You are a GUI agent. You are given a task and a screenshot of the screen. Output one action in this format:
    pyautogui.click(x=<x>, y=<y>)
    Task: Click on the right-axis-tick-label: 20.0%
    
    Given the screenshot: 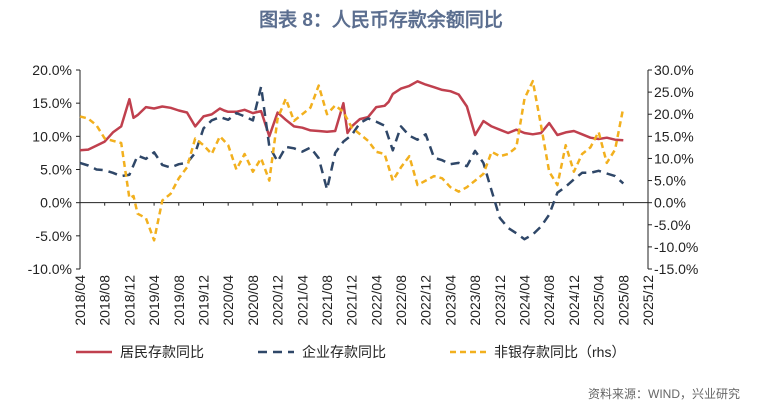 What is the action you would take?
    pyautogui.click(x=674, y=114)
    